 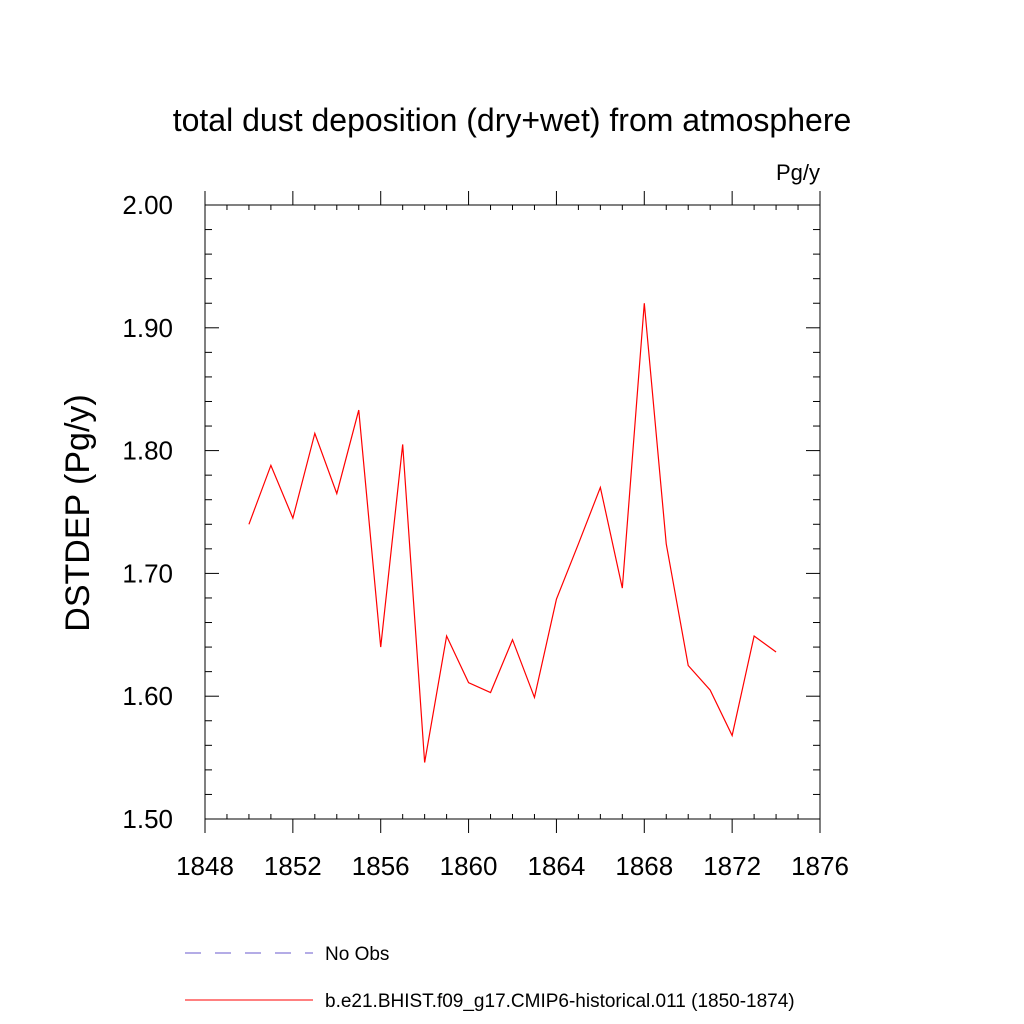 What do you see at coordinates (798, 172) in the screenshot?
I see `units-label: Pg/y` at bounding box center [798, 172].